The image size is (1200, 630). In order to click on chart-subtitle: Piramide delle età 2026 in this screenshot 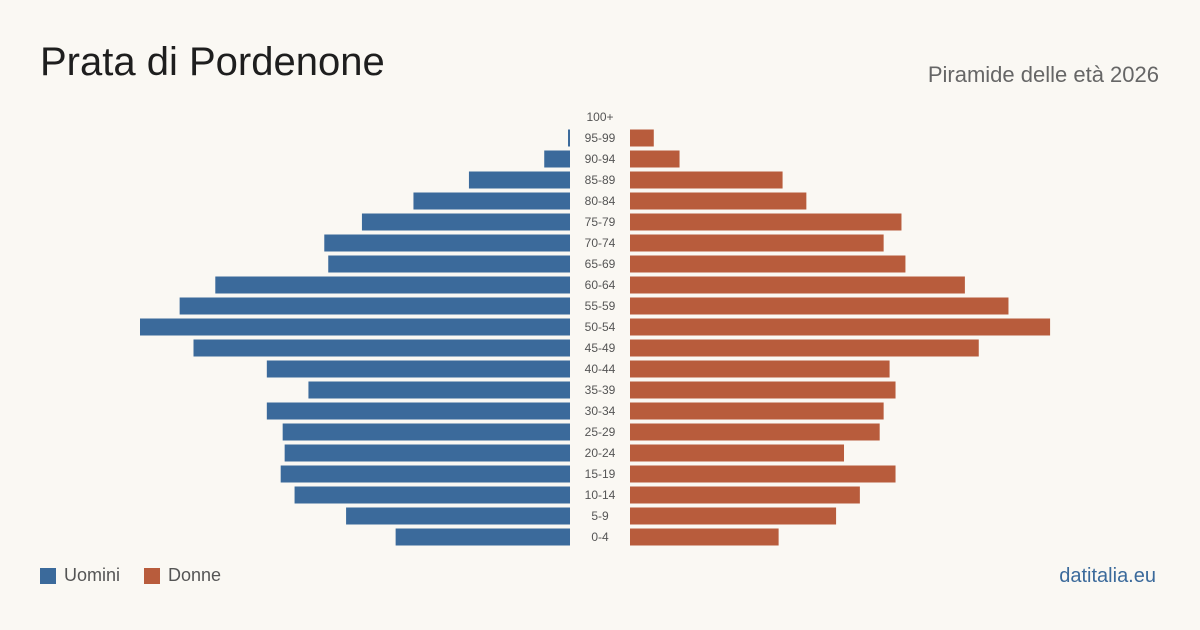, I will do `click(1043, 74)`.